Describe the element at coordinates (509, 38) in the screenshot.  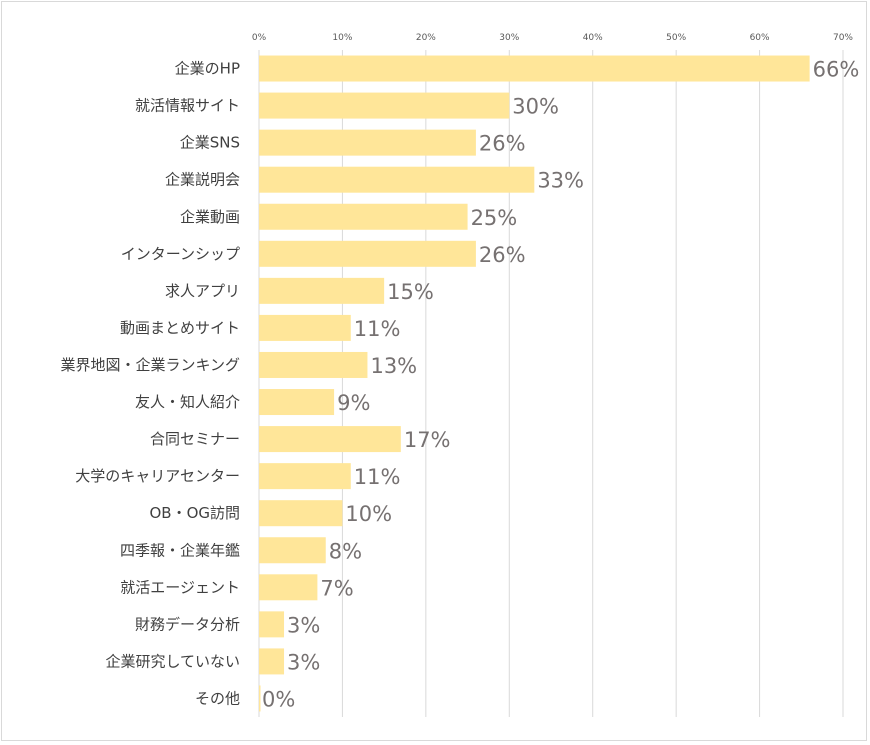
I see `x-tick-label: 30%` at that location.